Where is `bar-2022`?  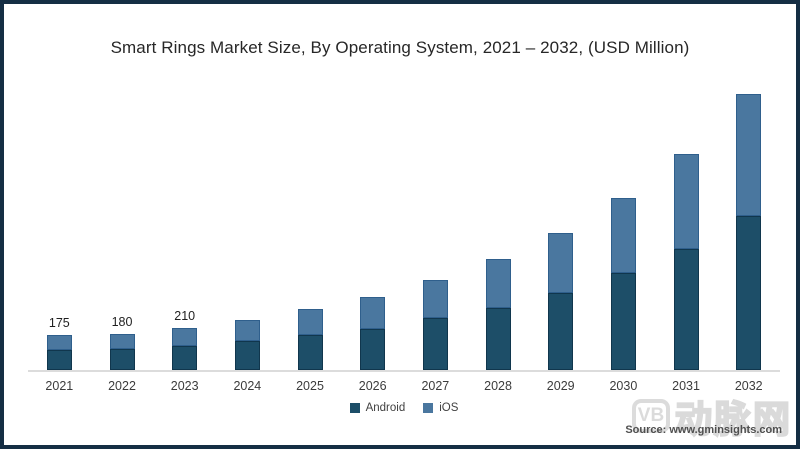 bar-2022 is located at coordinates (122, 352).